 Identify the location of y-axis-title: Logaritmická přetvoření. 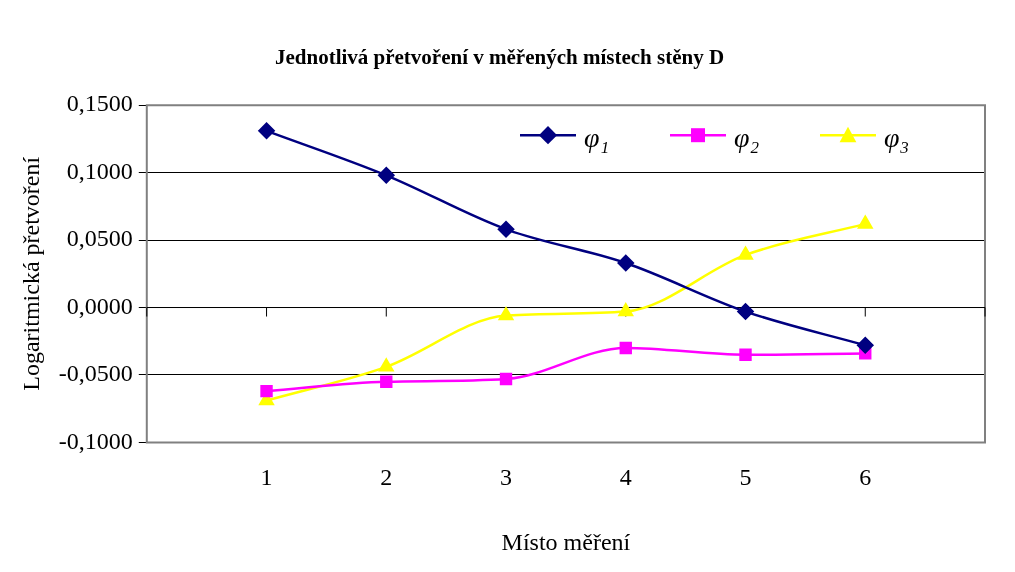
(30, 273).